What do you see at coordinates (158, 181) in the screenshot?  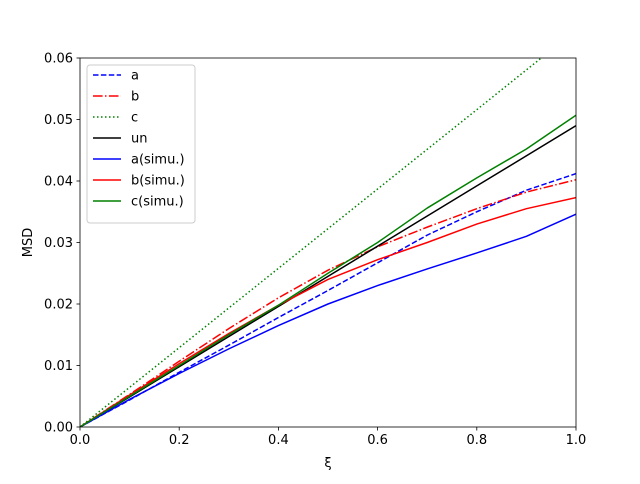 I see `legend-label-5: b(simu.)` at bounding box center [158, 181].